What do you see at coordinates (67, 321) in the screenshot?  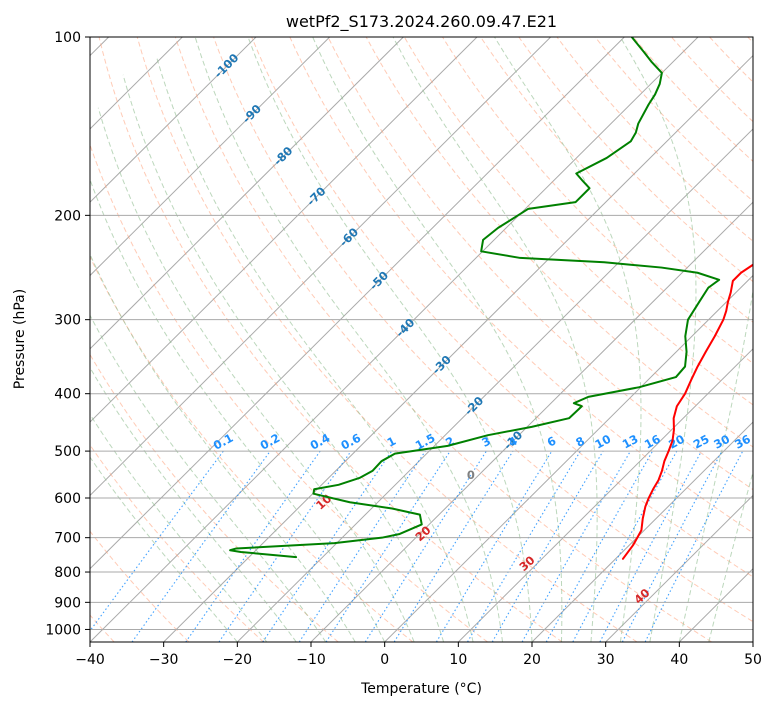 I see `y-tick-label: 300` at bounding box center [67, 321].